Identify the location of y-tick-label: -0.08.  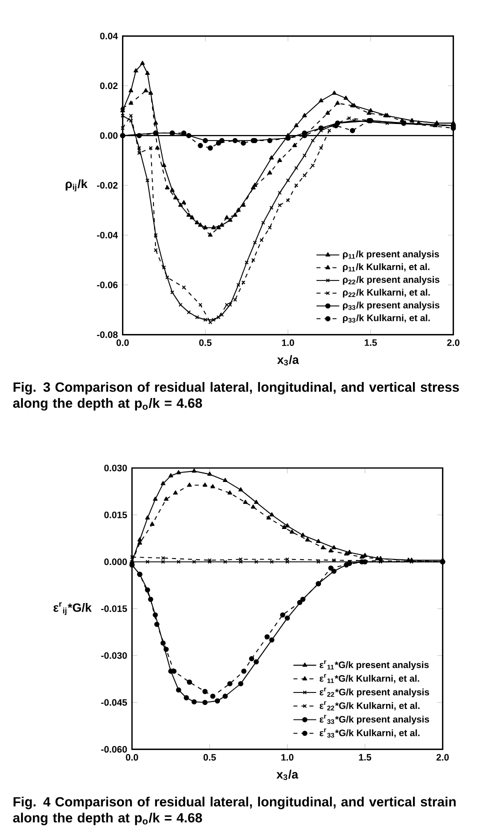
(107, 334).